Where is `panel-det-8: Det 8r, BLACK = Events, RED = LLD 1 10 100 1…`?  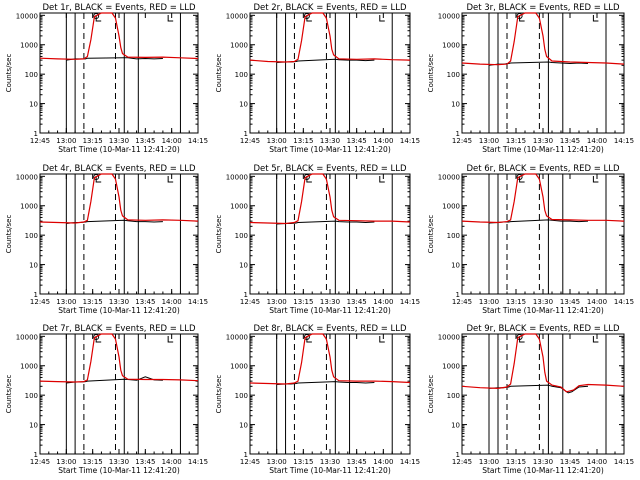 panel-det-8: Det 8r, BLACK = Events, RED = LLD 1 10 100 1… is located at coordinates (317, 399).